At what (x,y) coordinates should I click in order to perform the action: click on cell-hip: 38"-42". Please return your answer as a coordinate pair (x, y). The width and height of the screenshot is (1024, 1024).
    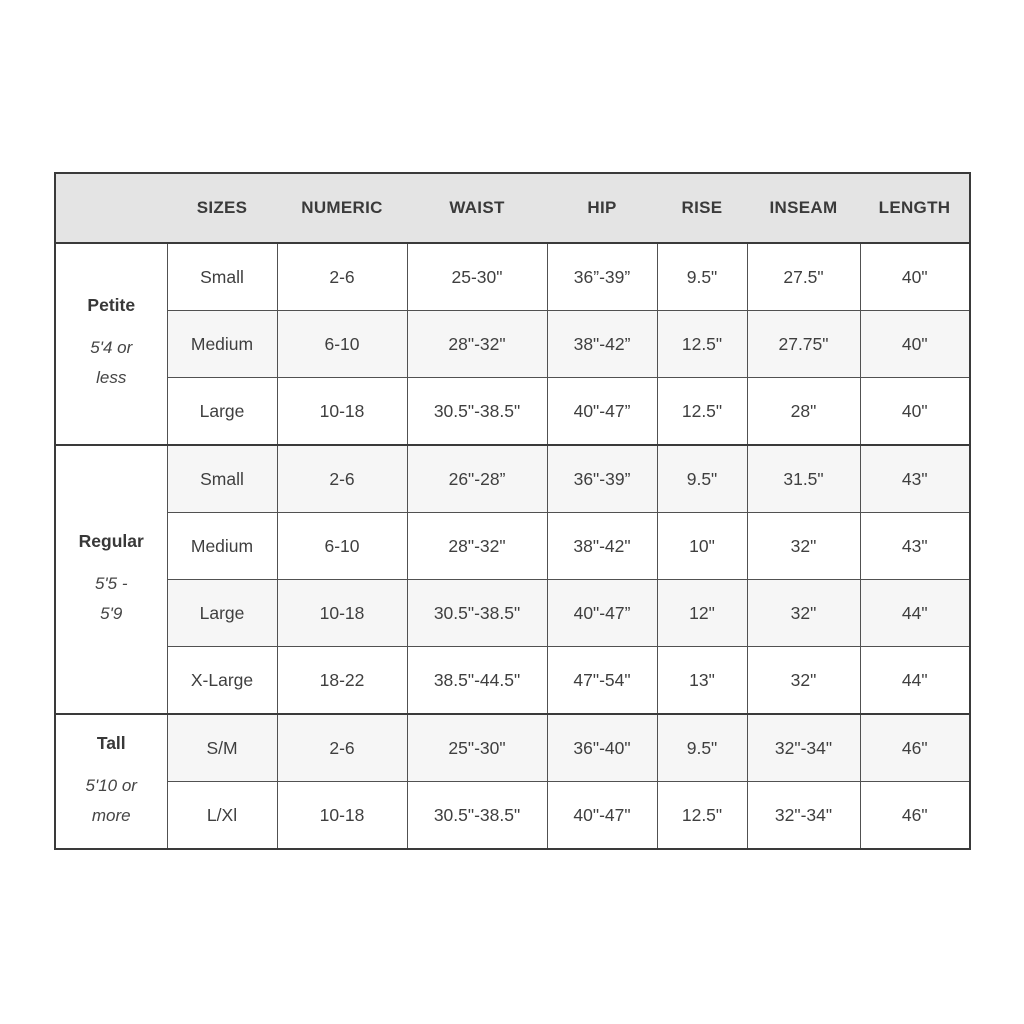
    Looking at the image, I should click on (602, 546).